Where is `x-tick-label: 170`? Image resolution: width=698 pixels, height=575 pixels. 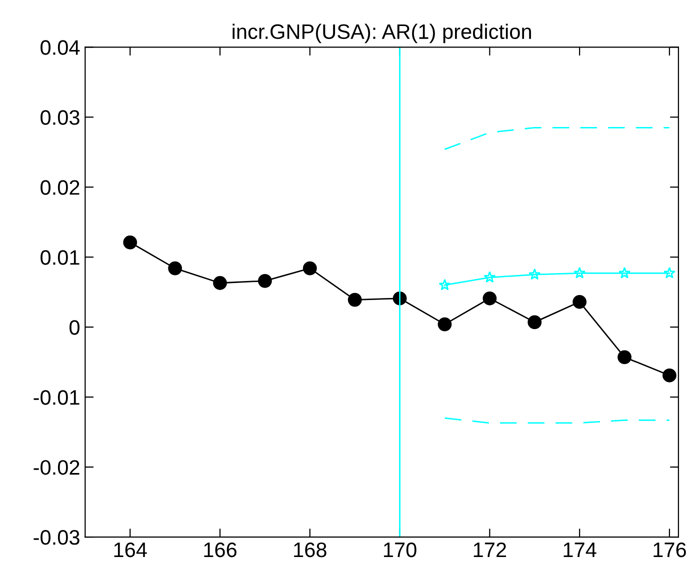
x-tick-label: 170 is located at coordinates (400, 550).